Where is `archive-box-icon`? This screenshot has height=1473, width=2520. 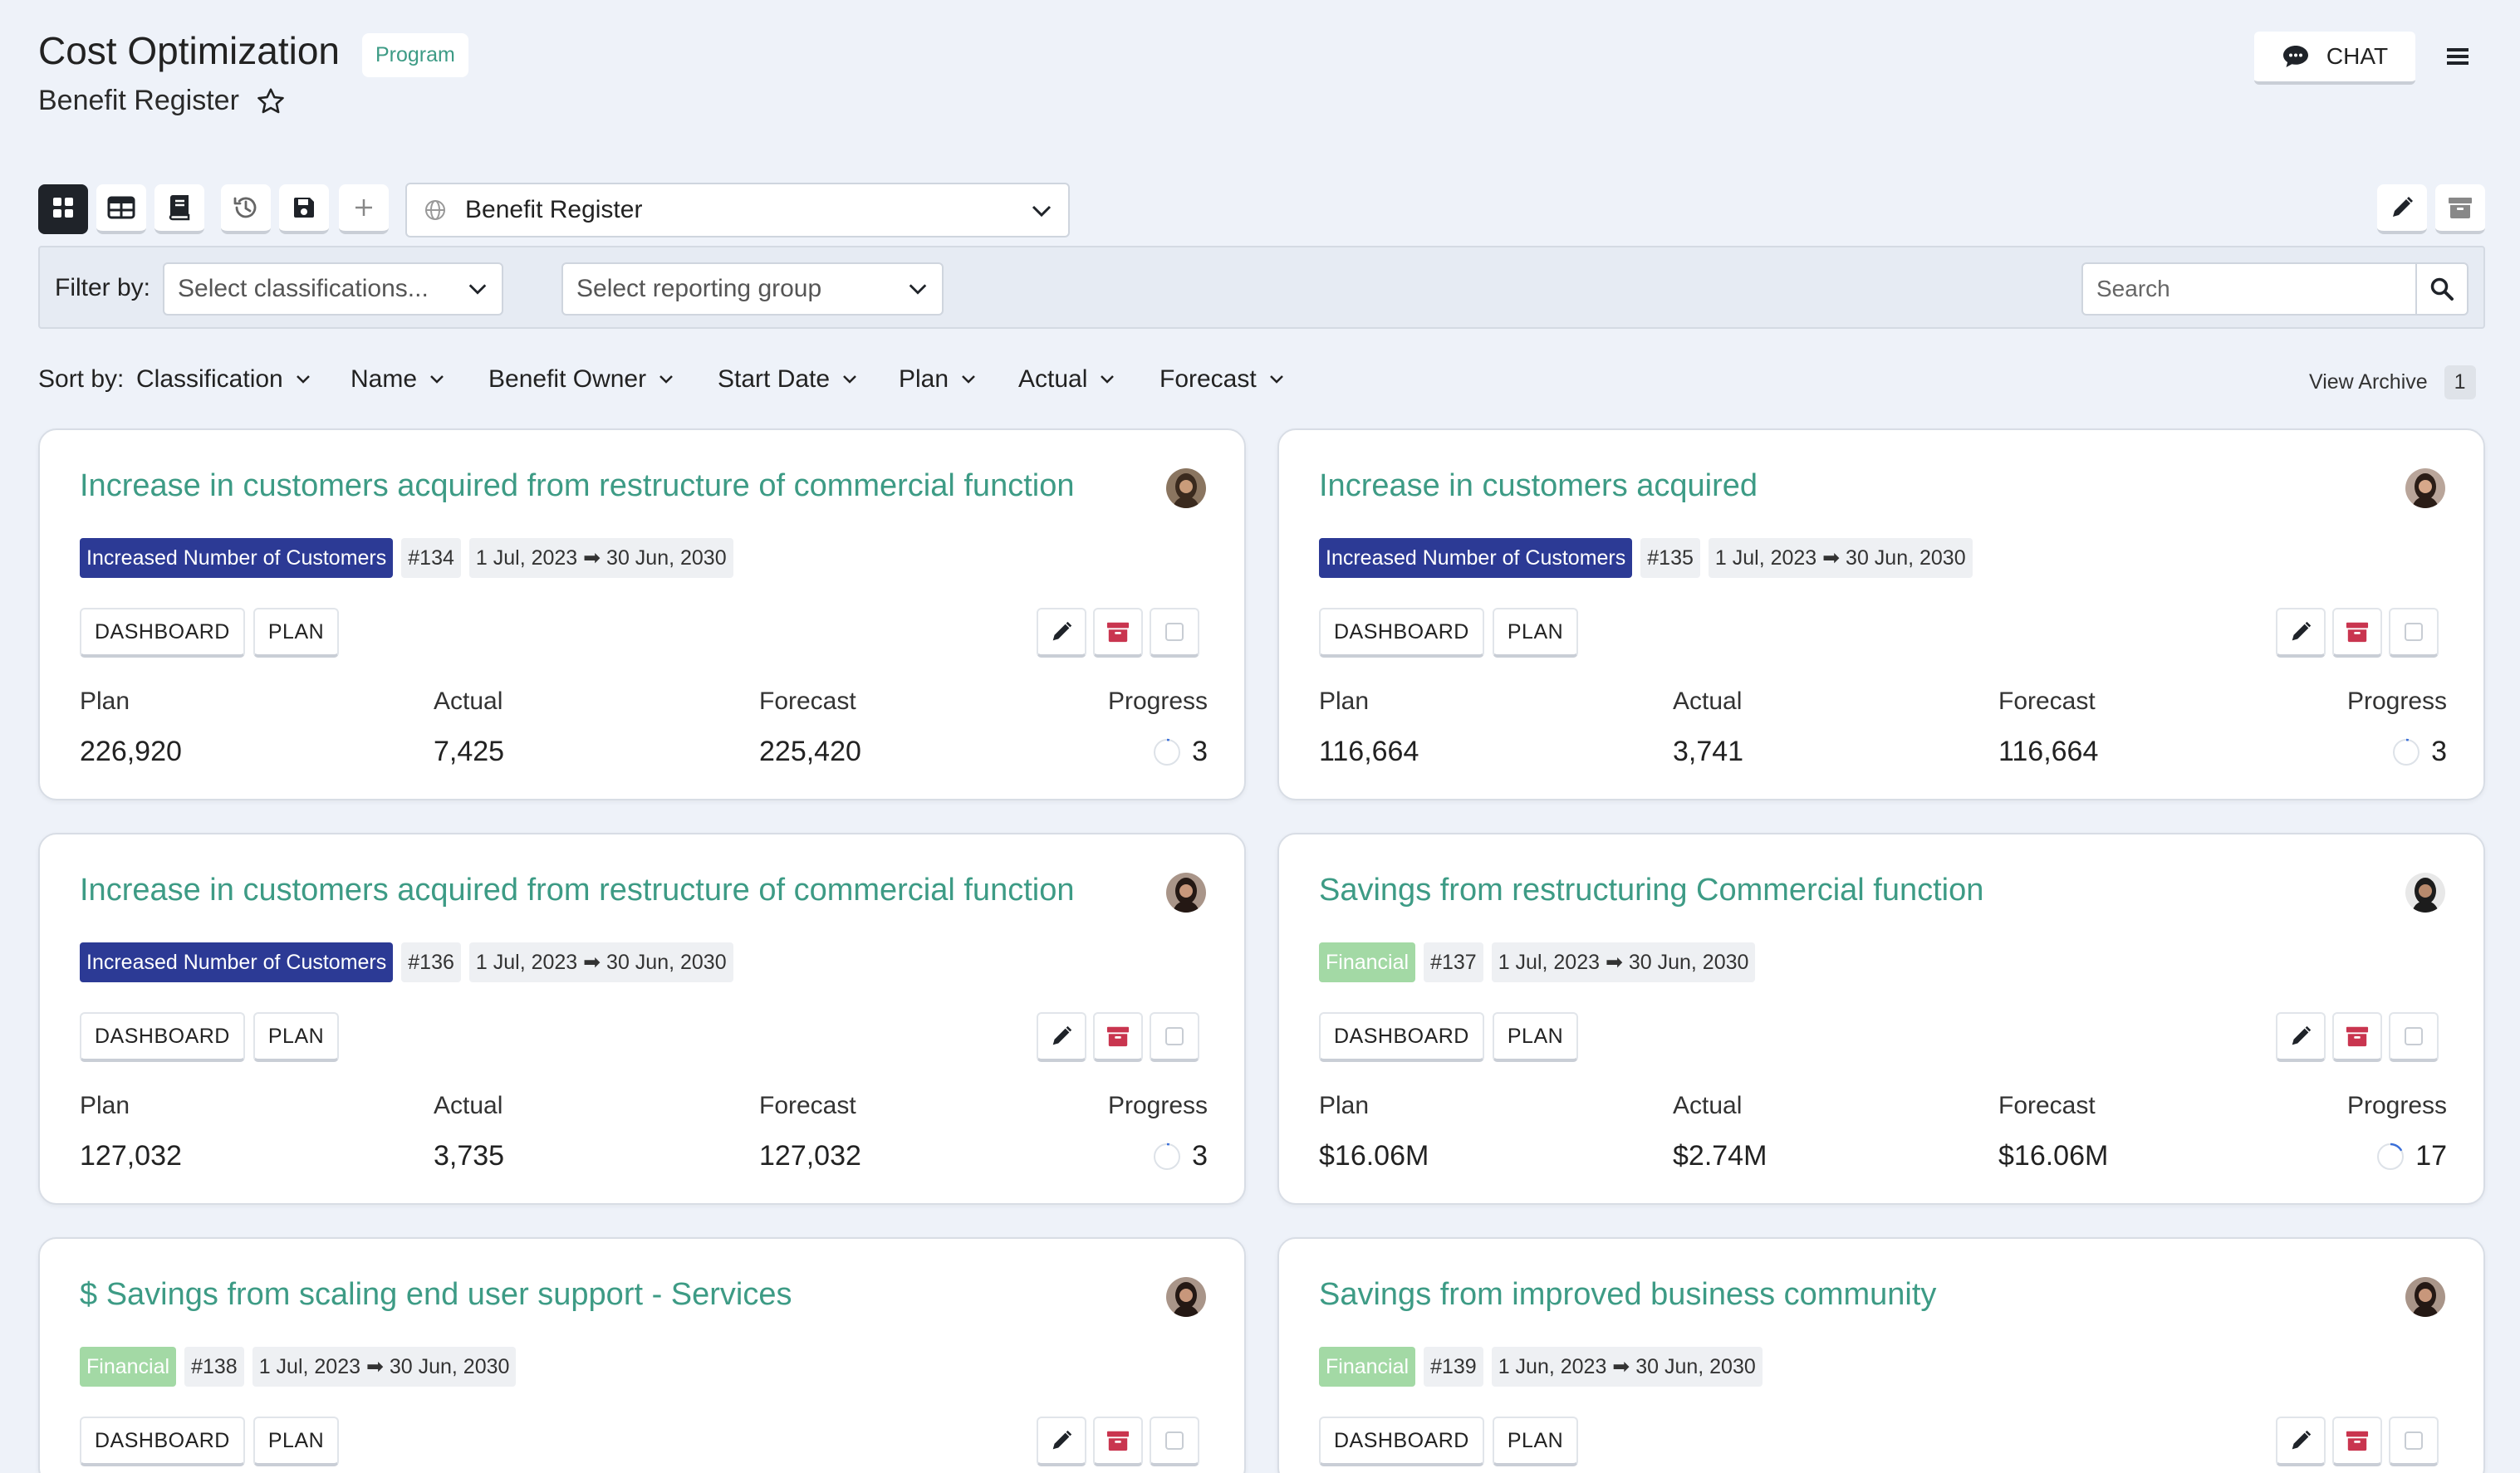 archive-box-icon is located at coordinates (2357, 1036).